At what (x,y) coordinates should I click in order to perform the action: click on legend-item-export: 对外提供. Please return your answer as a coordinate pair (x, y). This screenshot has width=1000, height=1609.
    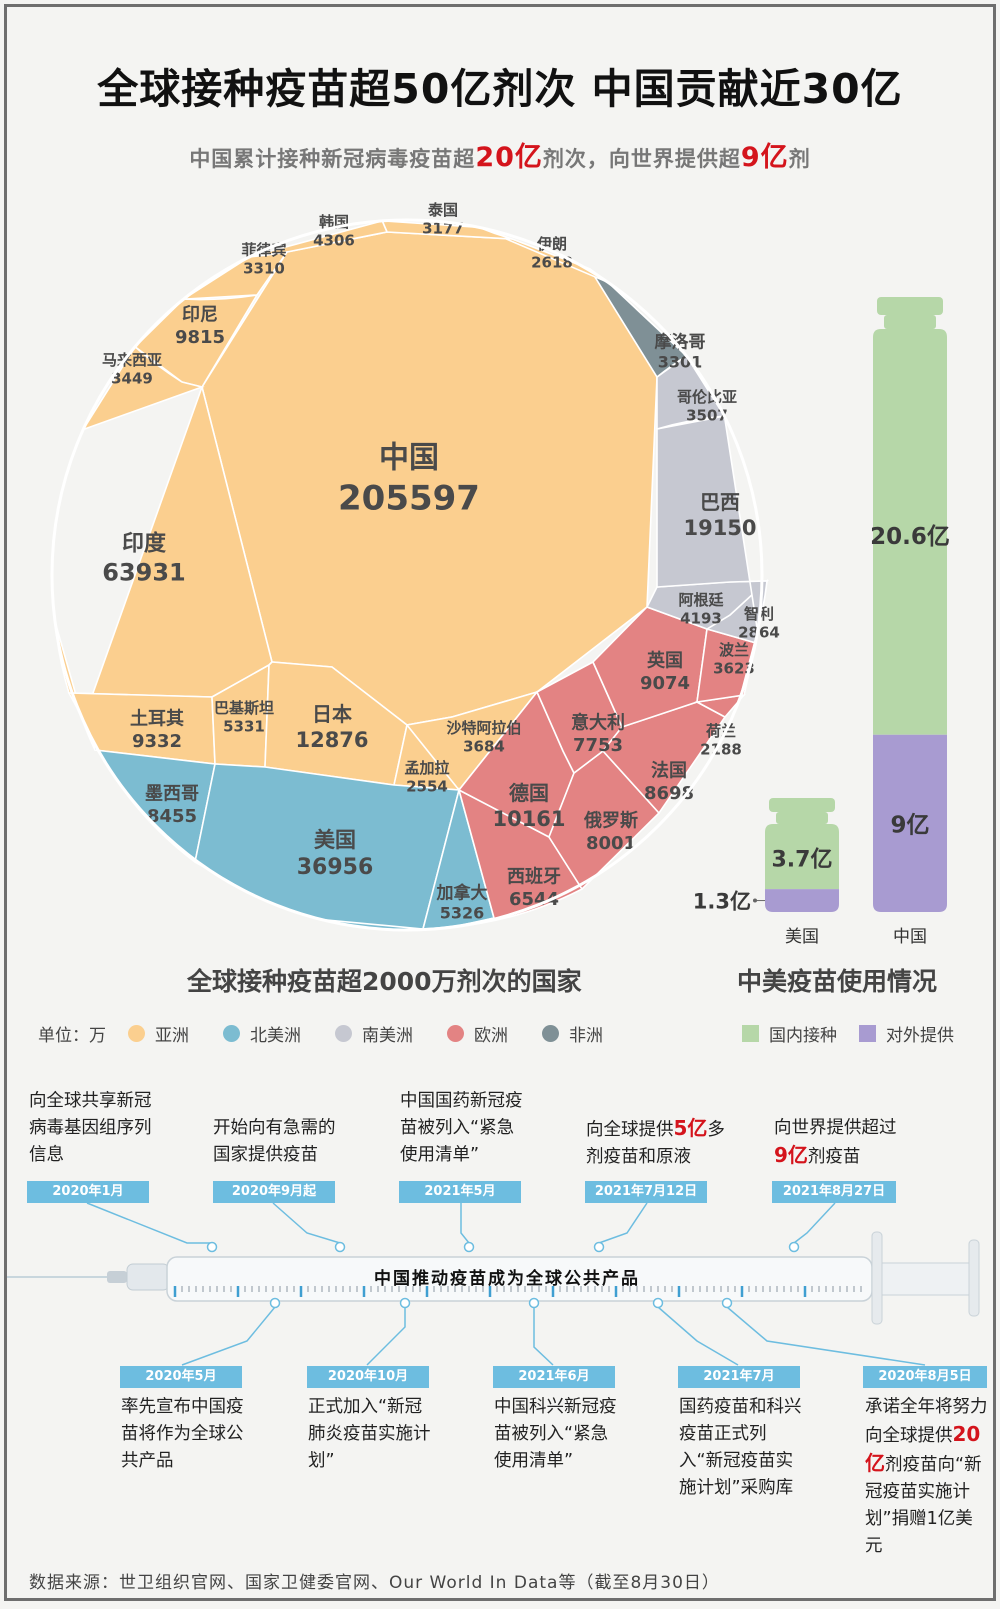
    Looking at the image, I should click on (906, 1033).